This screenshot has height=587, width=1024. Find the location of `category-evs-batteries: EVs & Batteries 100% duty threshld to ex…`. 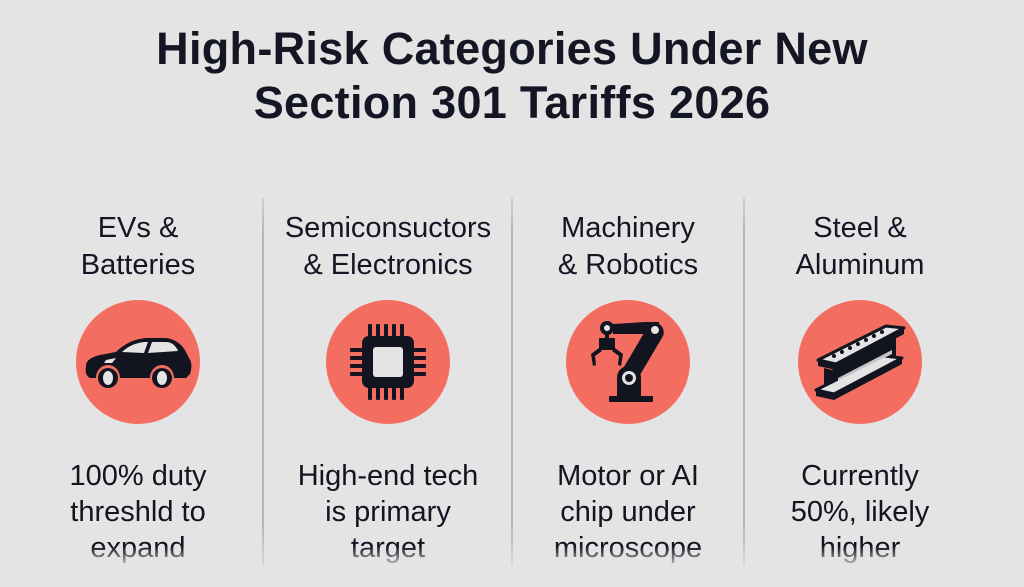

category-evs-batteries: EVs & Batteries 100% duty threshld to ex… is located at coordinates (138, 390).